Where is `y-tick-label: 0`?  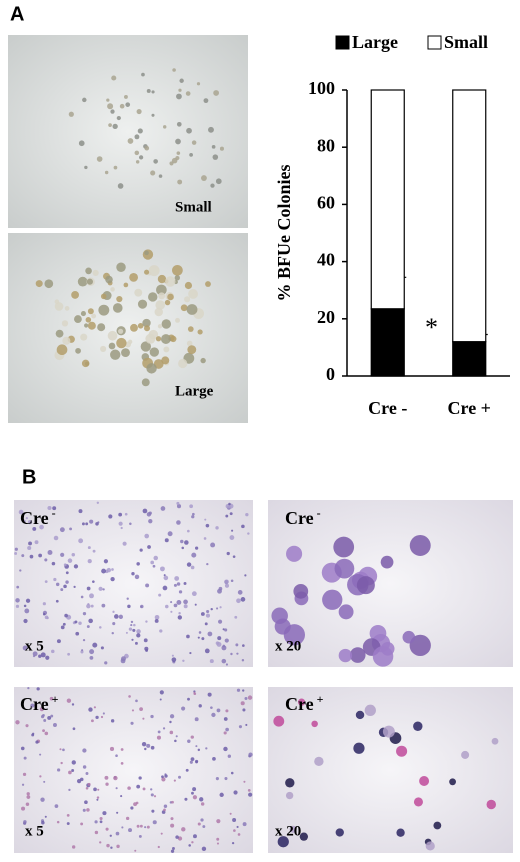 y-tick-label: 0 is located at coordinates (330, 374).